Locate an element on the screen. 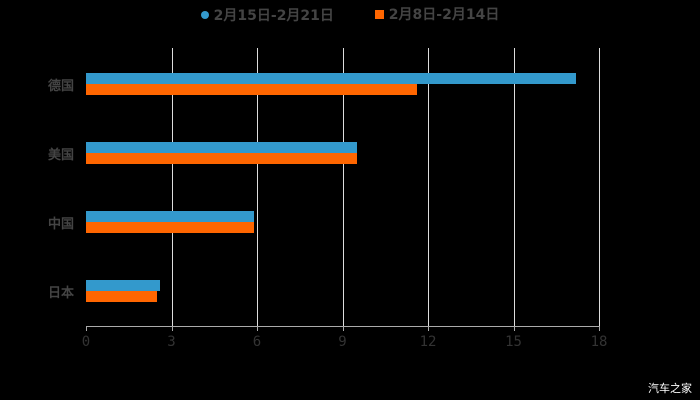 This screenshot has height=400, width=700. legend-item-series-2: 2月8日-2月14日 is located at coordinates (437, 14).